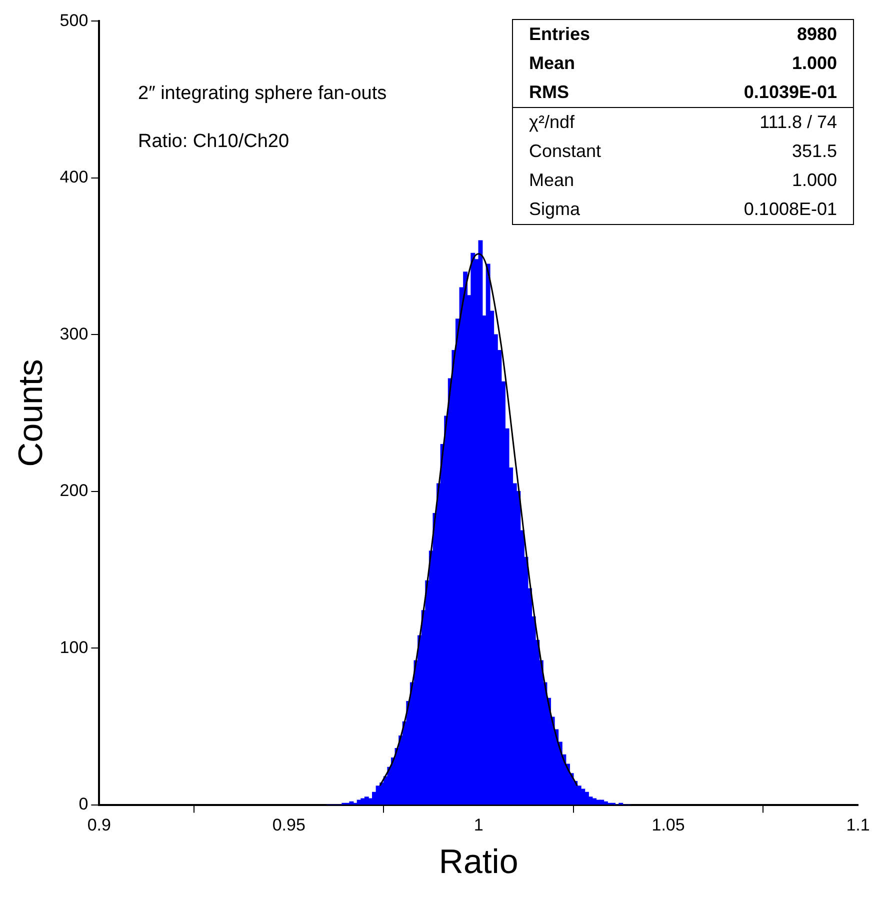  What do you see at coordinates (99, 825) in the screenshot?
I see `x-tick-label: 0.9` at bounding box center [99, 825].